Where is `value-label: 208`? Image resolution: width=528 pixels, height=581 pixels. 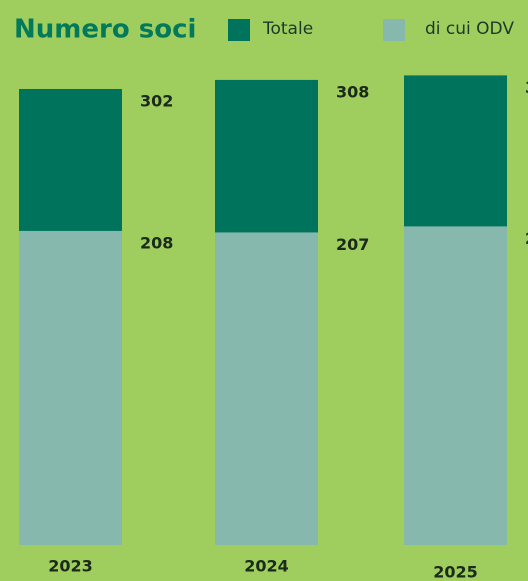
value-label: 208 is located at coordinates (156, 242).